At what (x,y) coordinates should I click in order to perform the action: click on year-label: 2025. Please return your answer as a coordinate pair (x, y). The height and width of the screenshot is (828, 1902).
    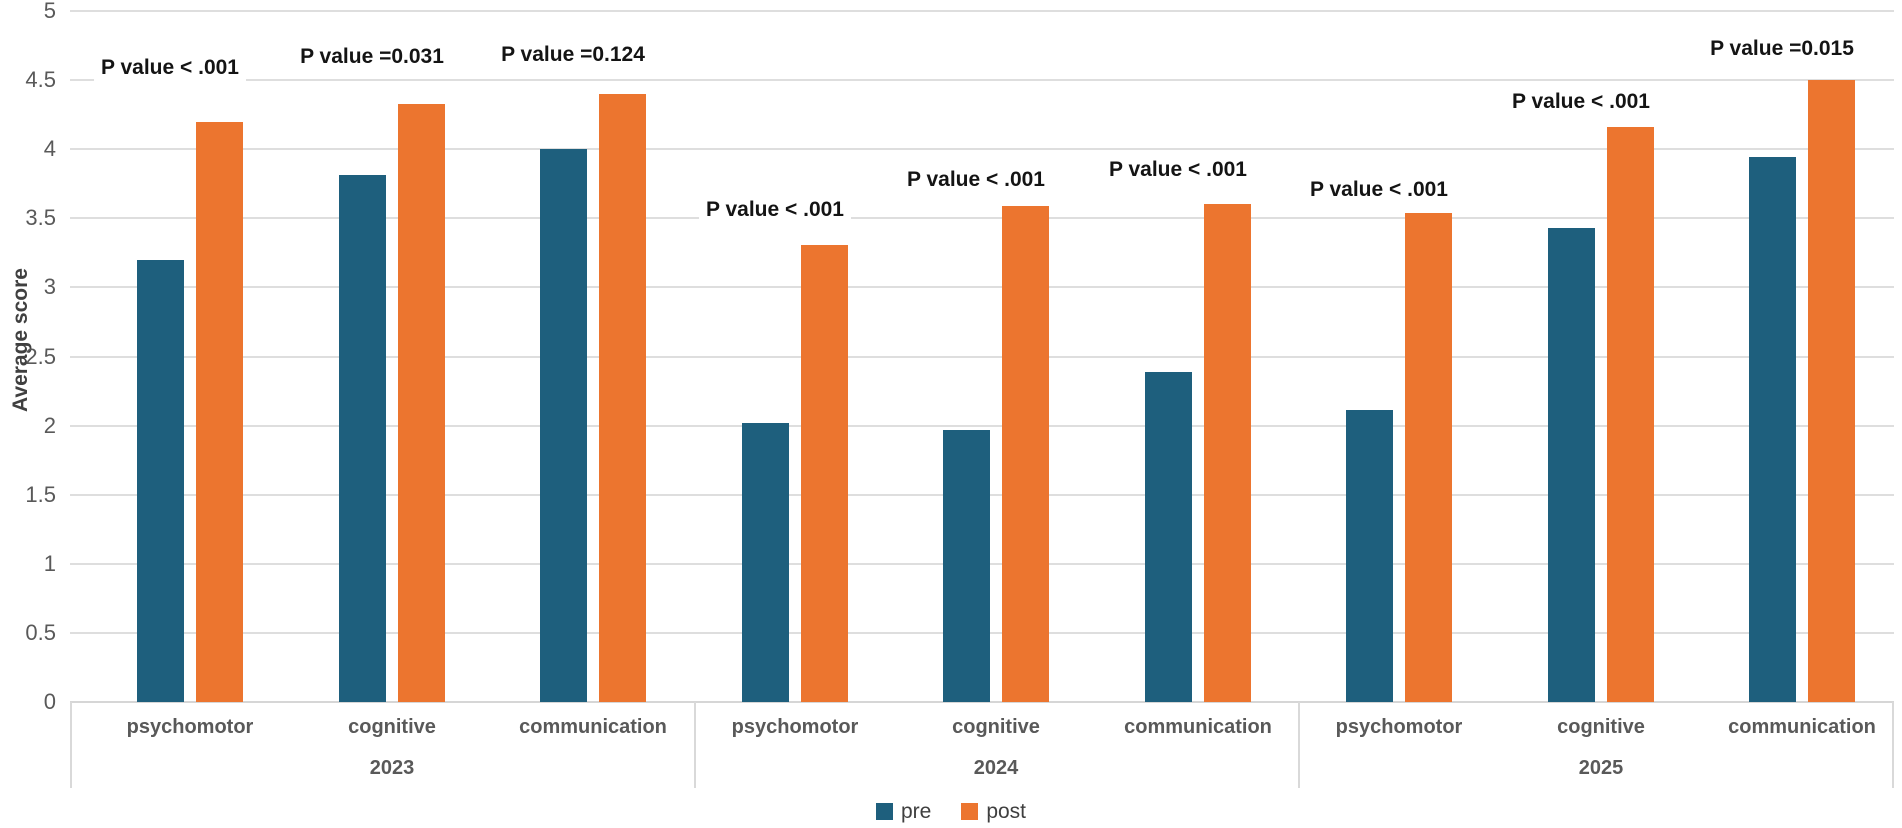
    Looking at the image, I should click on (1601, 768).